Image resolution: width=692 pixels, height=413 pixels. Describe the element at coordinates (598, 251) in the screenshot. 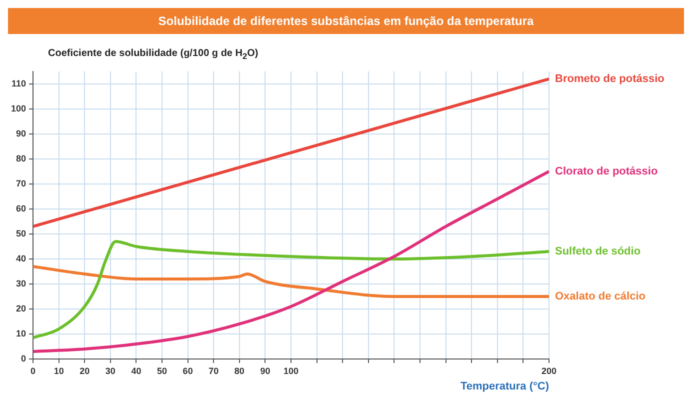

I see `series-label: Sulfeto de sódio` at that location.